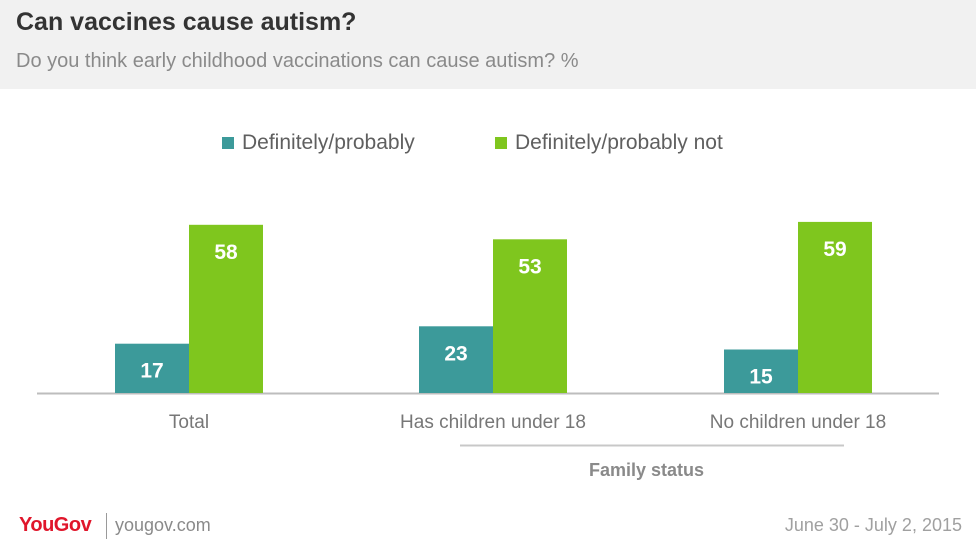  Describe the element at coordinates (163, 525) in the screenshot. I see `footer-url: yougov.com` at that location.